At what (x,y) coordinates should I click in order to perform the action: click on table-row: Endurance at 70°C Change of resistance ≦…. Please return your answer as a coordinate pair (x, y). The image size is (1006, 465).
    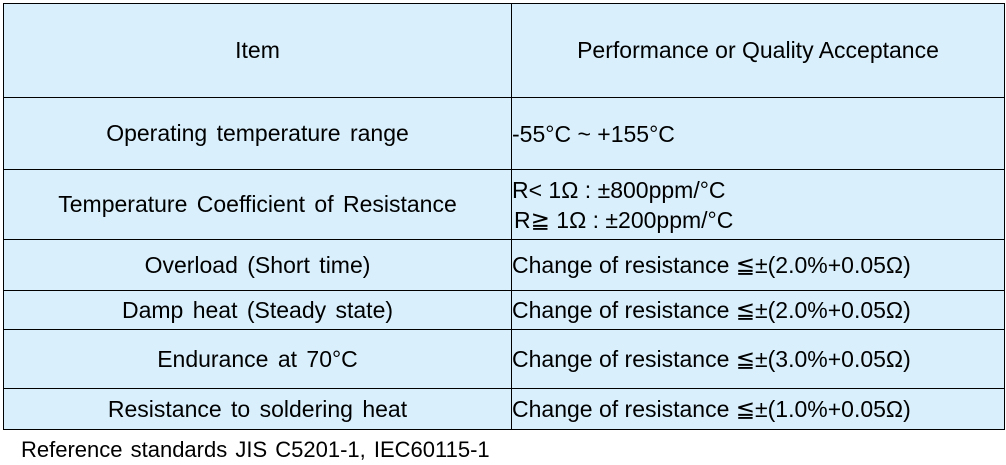
    Looking at the image, I should click on (504, 359).